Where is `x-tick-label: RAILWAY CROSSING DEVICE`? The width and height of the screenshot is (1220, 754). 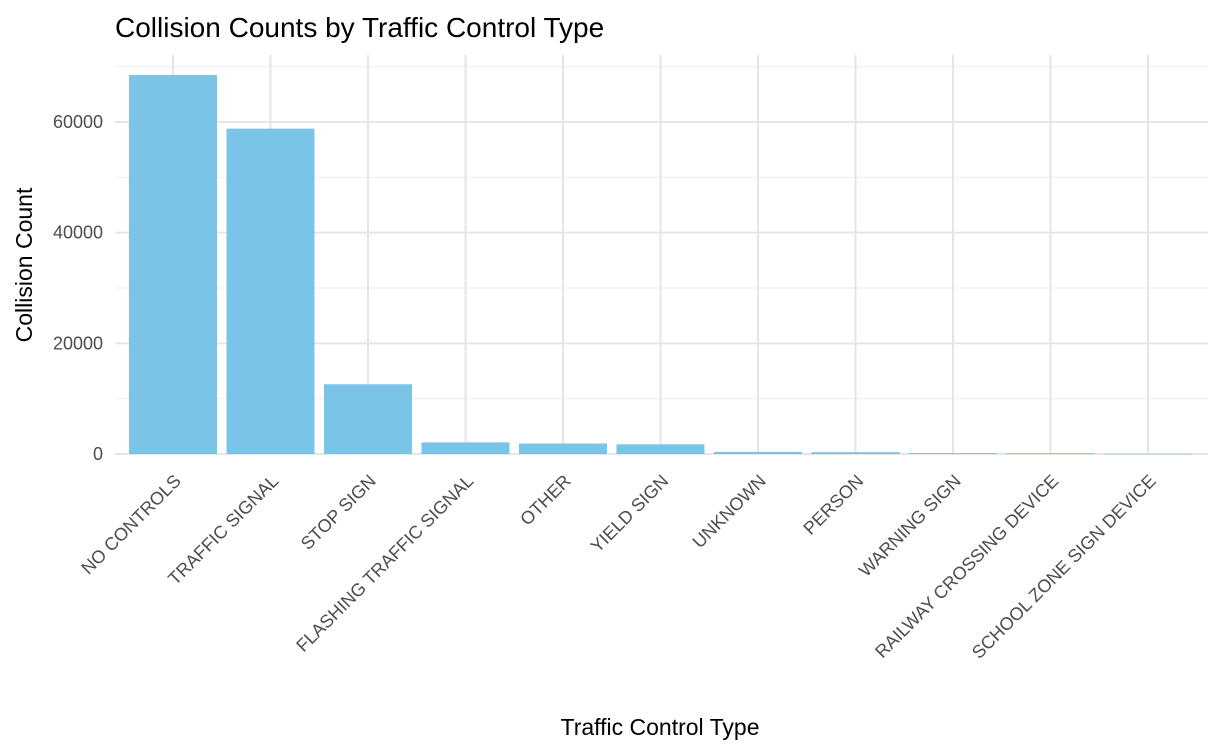
x-tick-label: RAILWAY CROSSING DEVICE is located at coordinates (966, 566).